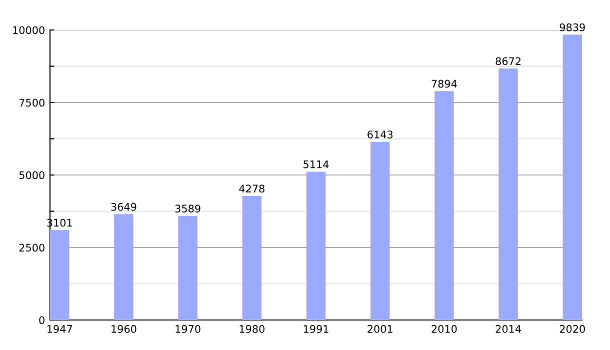  Describe the element at coordinates (316, 329) in the screenshot. I see `x-tick-label: 1991` at that location.